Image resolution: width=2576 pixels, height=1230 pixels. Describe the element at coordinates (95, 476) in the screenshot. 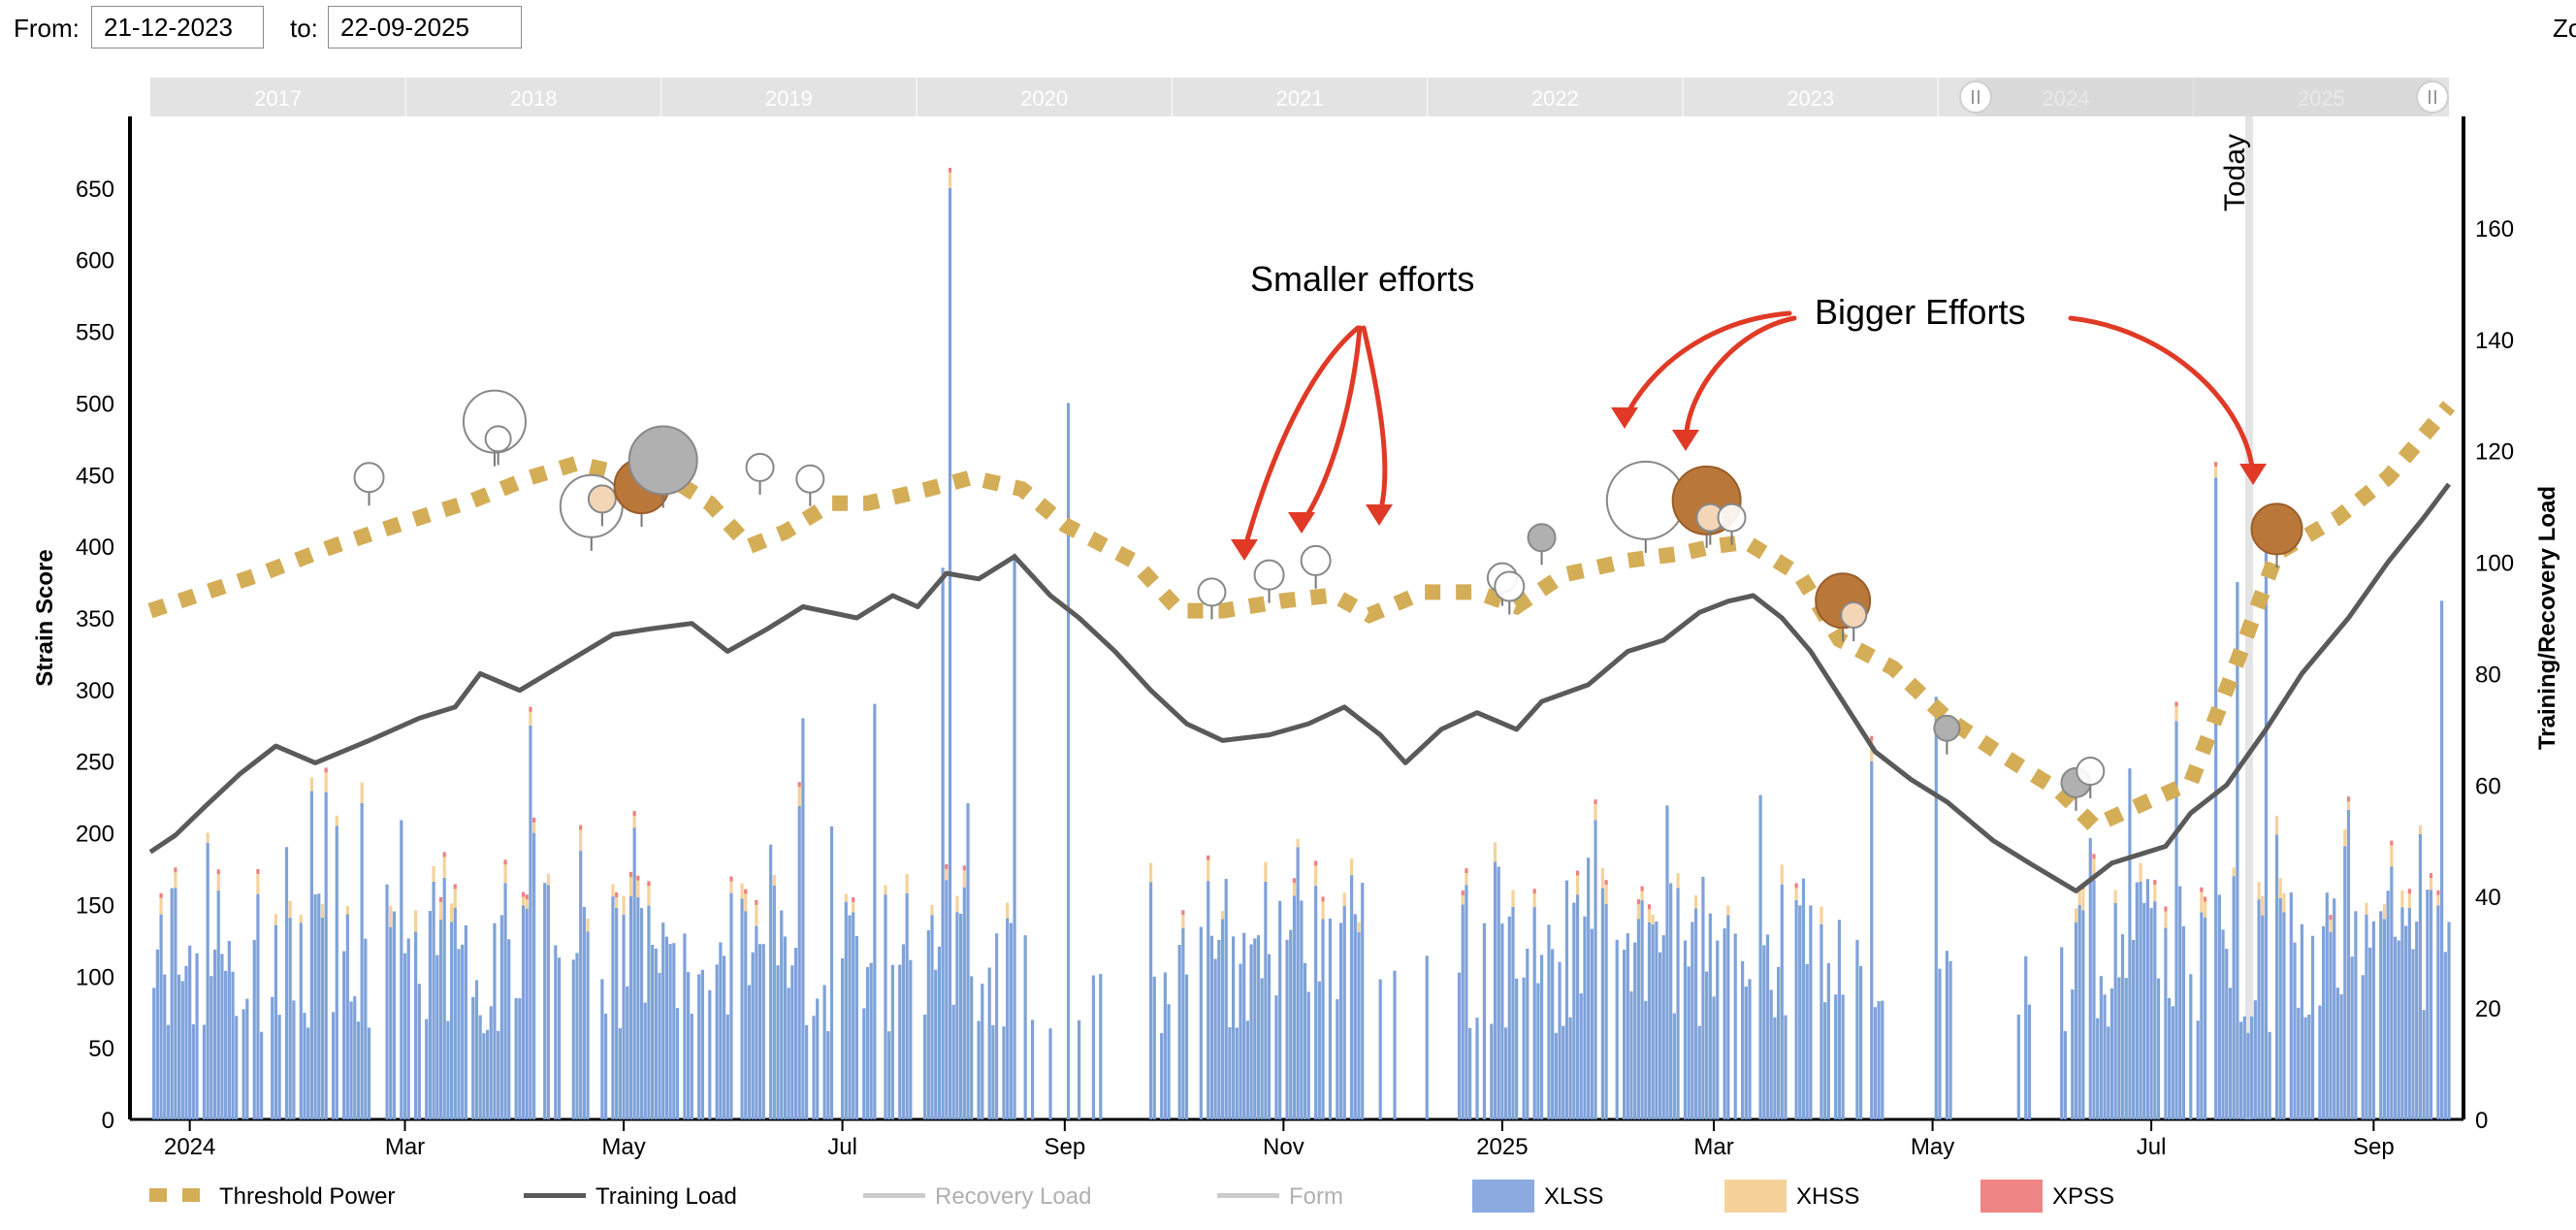

I see `left-tick-label: 450` at that location.